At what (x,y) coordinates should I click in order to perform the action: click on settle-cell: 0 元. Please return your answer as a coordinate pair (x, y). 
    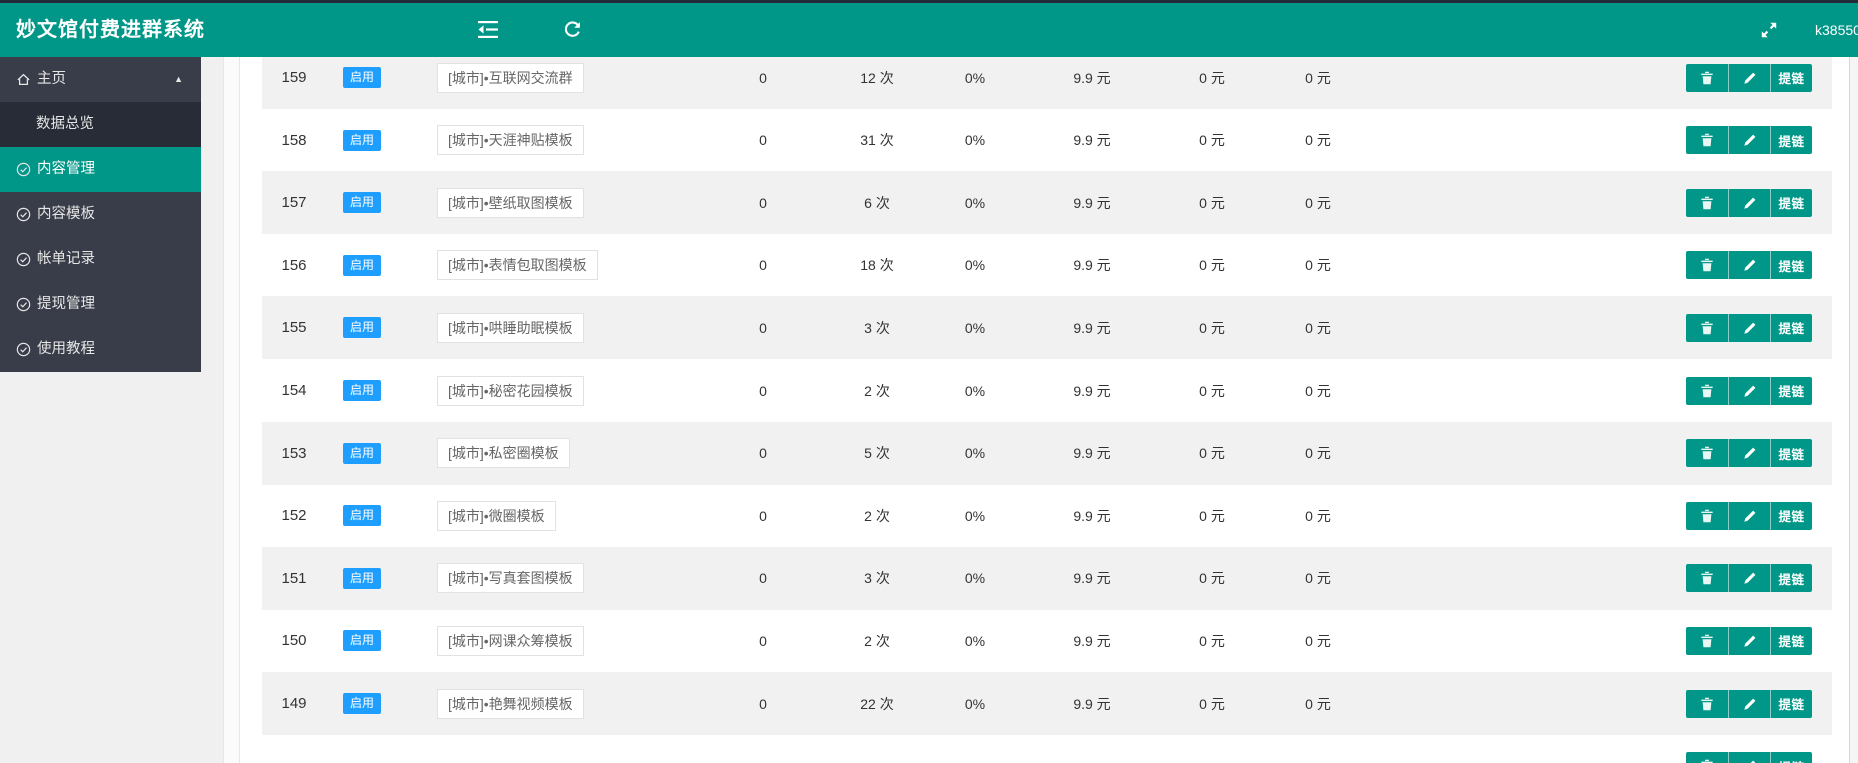
    Looking at the image, I should click on (1318, 703).